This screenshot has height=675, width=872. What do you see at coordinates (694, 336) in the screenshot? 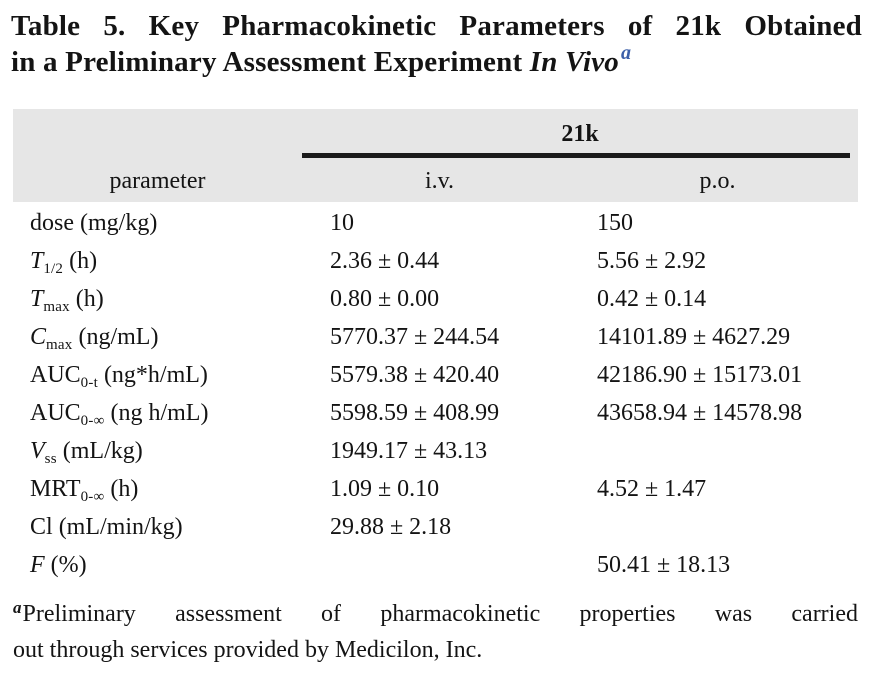
I see `po-value-cell: 14101.89 ± 4627.29` at bounding box center [694, 336].